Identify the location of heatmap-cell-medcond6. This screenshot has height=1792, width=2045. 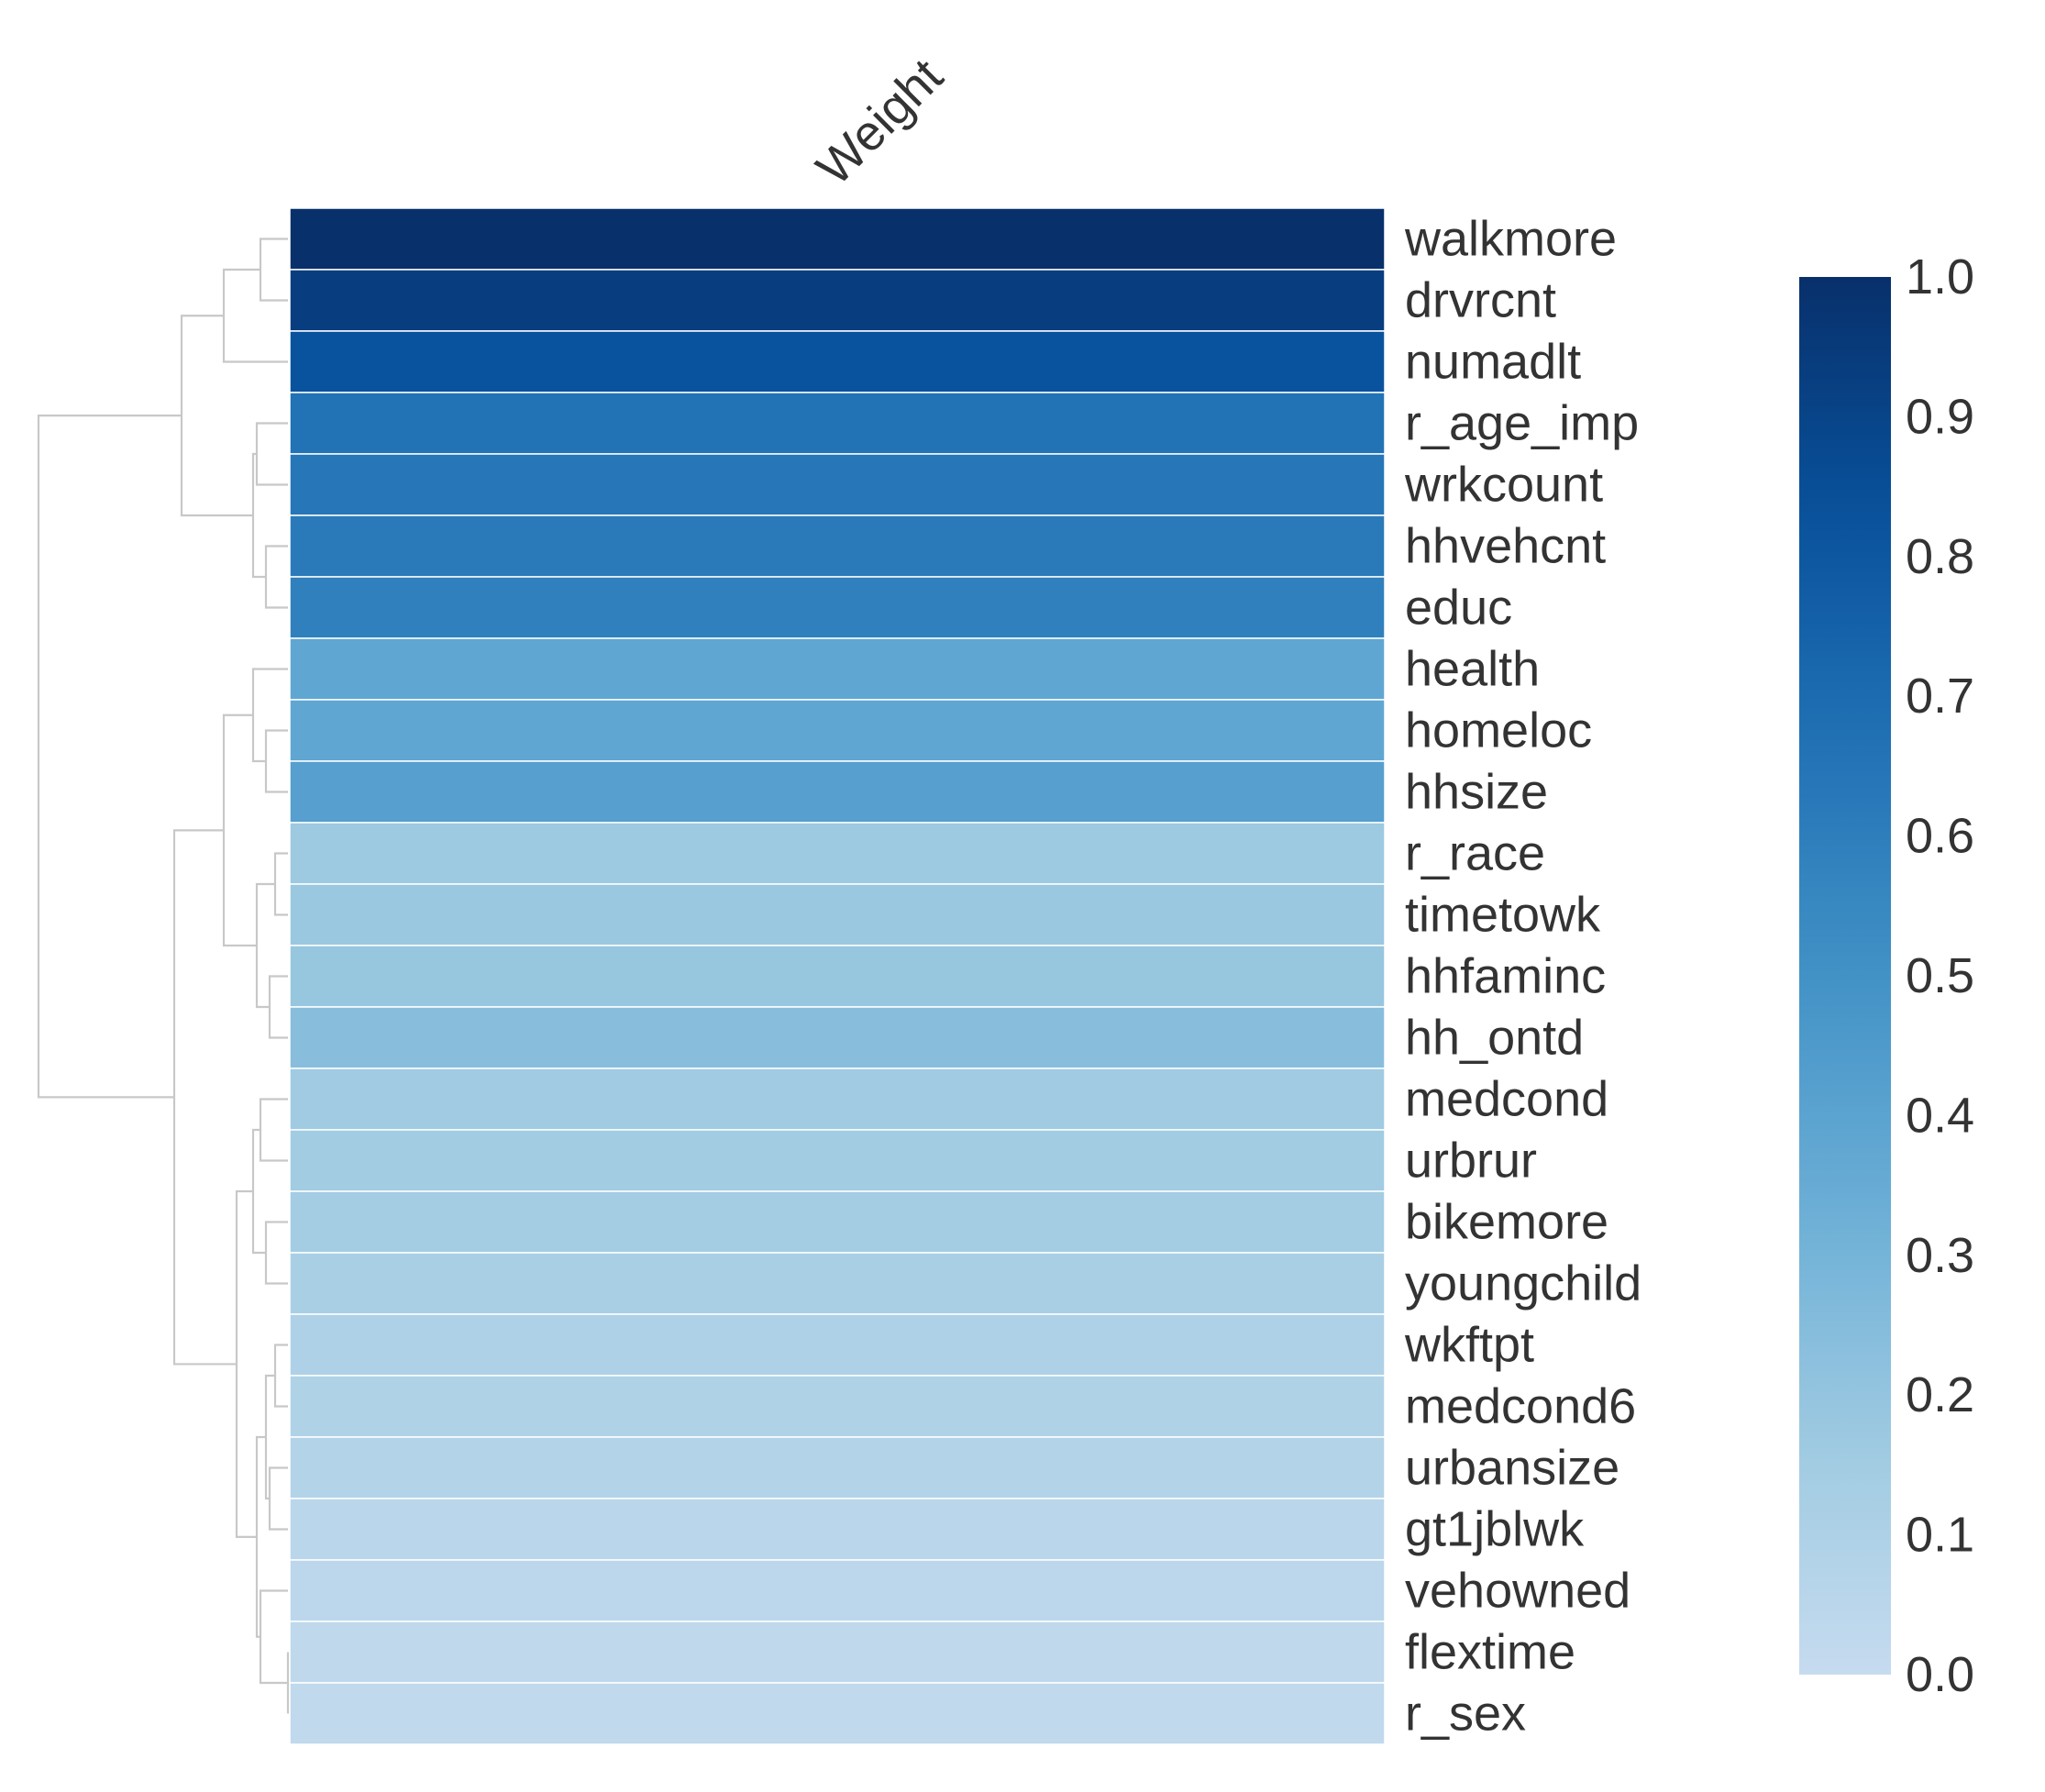
(837, 1406).